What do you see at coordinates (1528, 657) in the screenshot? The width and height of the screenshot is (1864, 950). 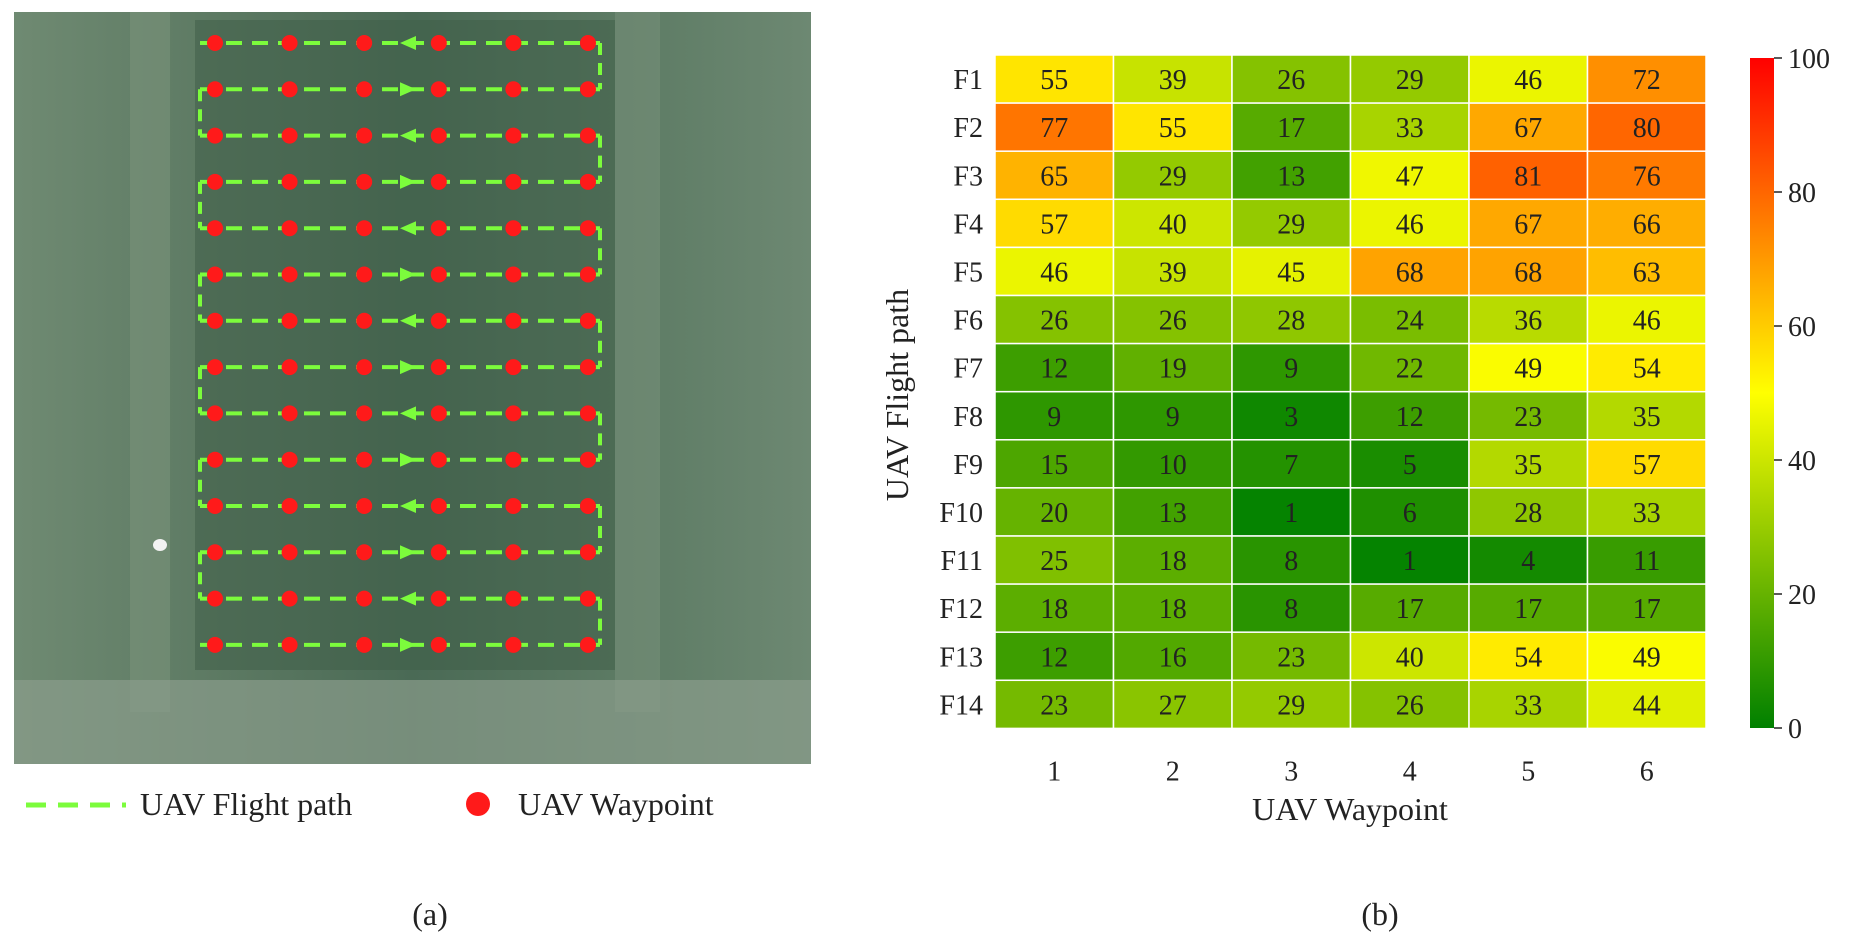 I see `heatmap-cell-value: 54` at bounding box center [1528, 657].